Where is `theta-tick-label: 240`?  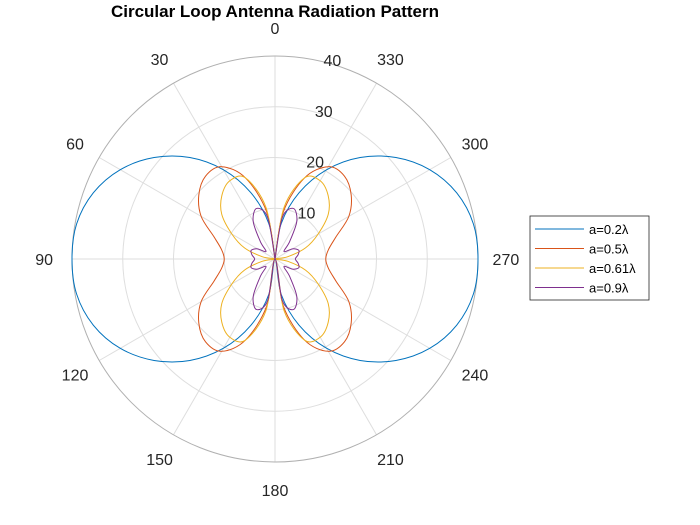 theta-tick-label: 240 is located at coordinates (475, 375).